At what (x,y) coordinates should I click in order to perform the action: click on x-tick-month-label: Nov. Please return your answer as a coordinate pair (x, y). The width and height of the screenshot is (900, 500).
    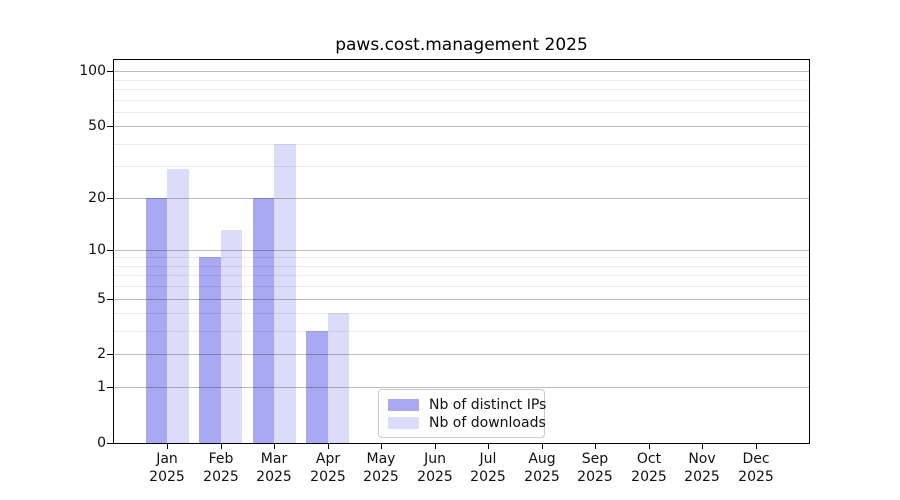
    Looking at the image, I should click on (702, 459).